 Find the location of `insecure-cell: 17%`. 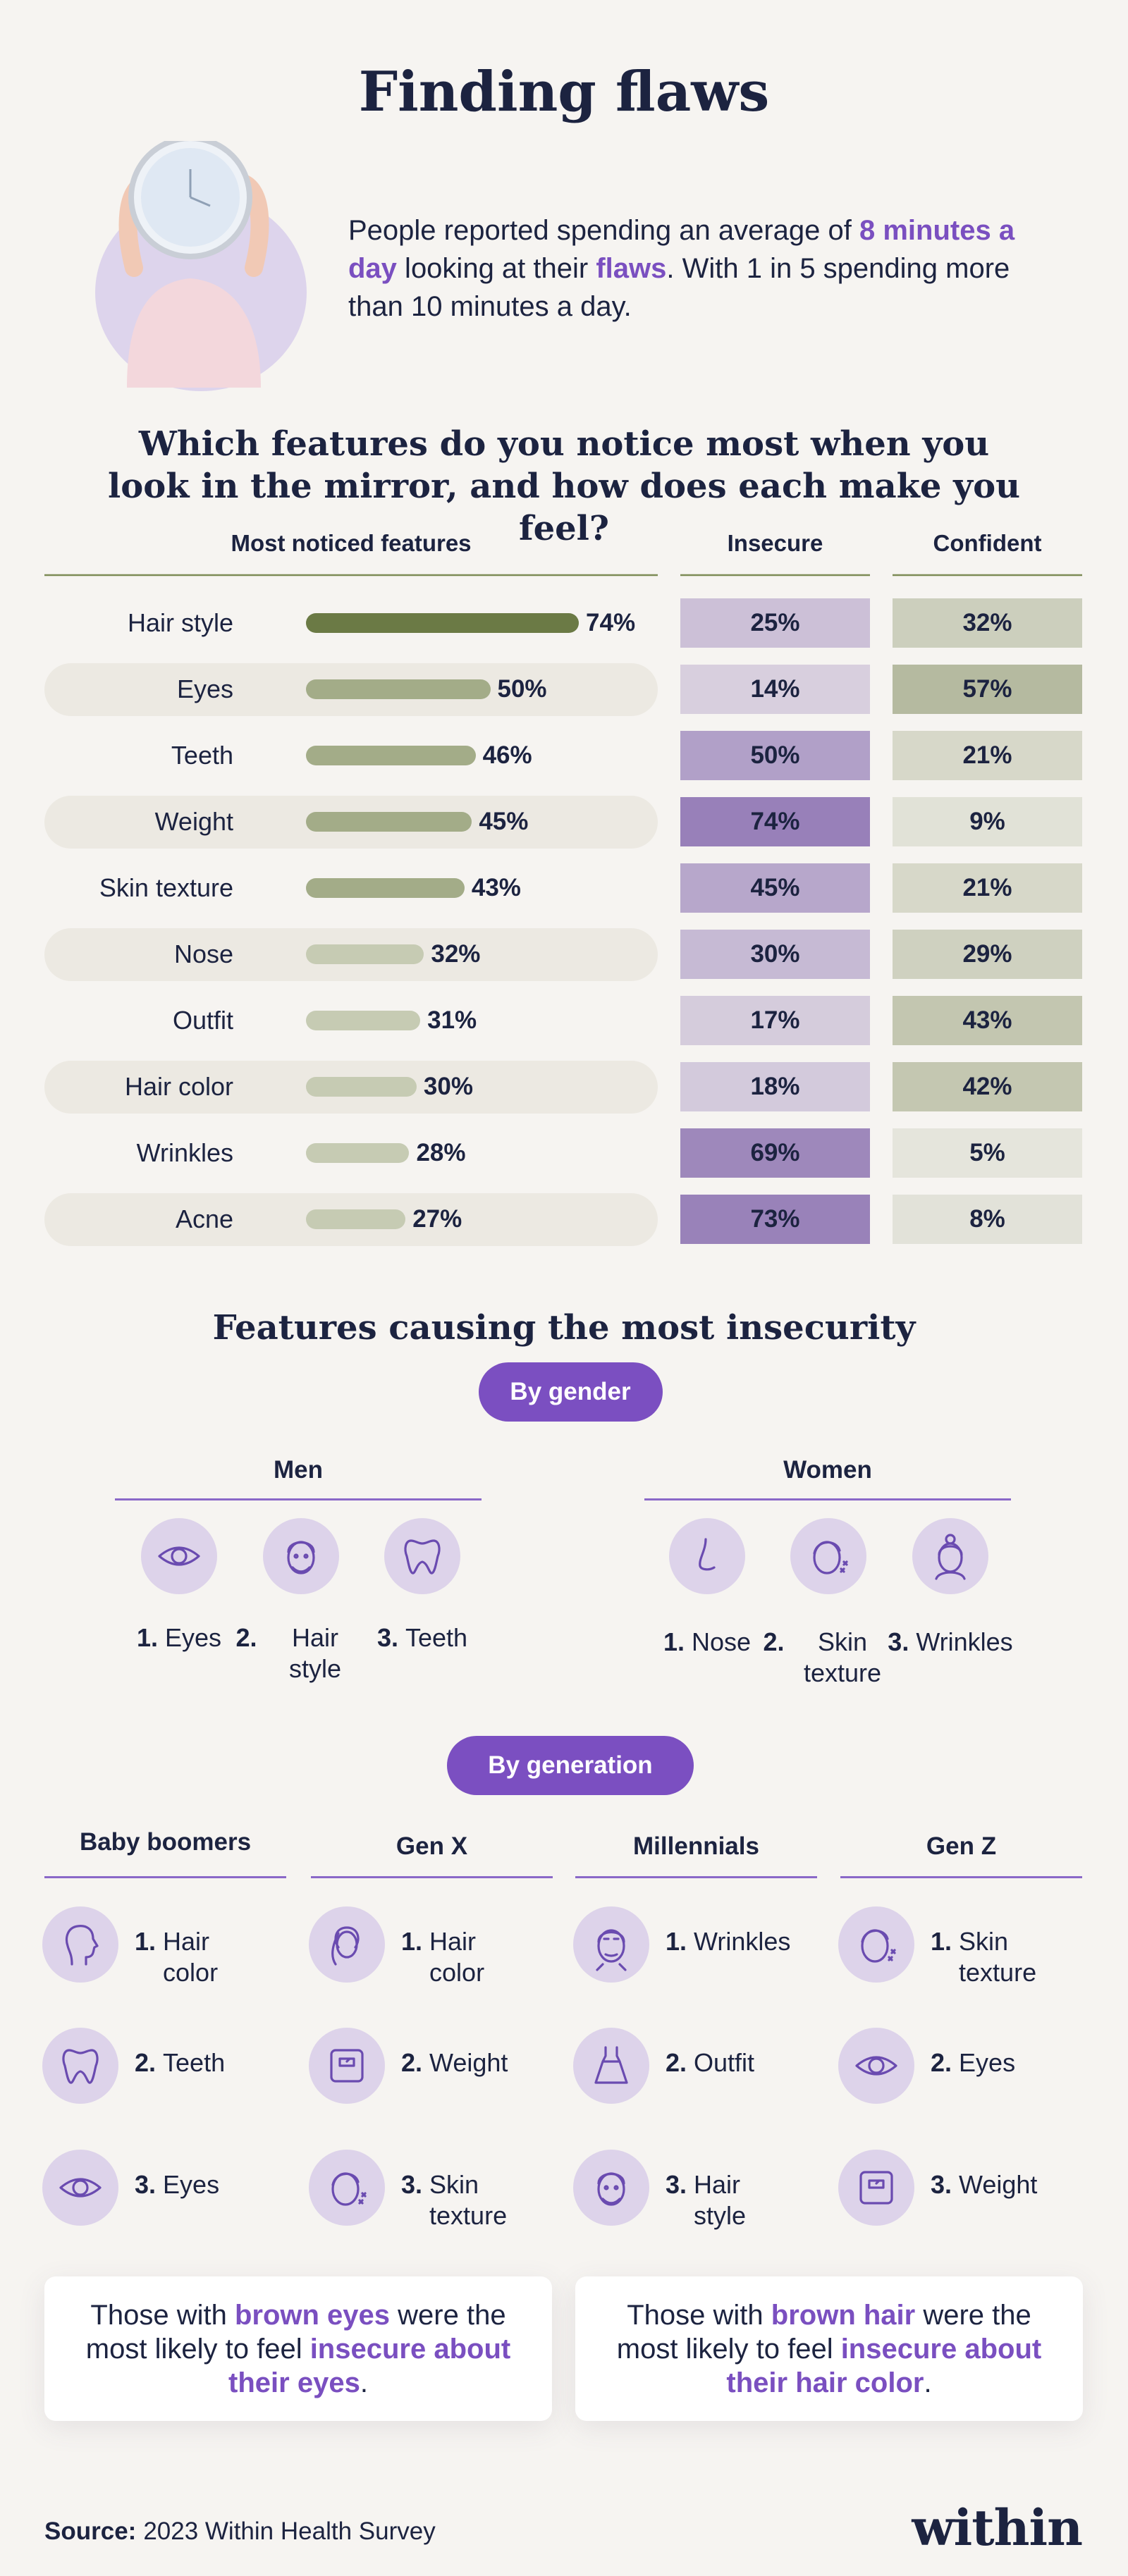

insecure-cell: 17% is located at coordinates (775, 1020).